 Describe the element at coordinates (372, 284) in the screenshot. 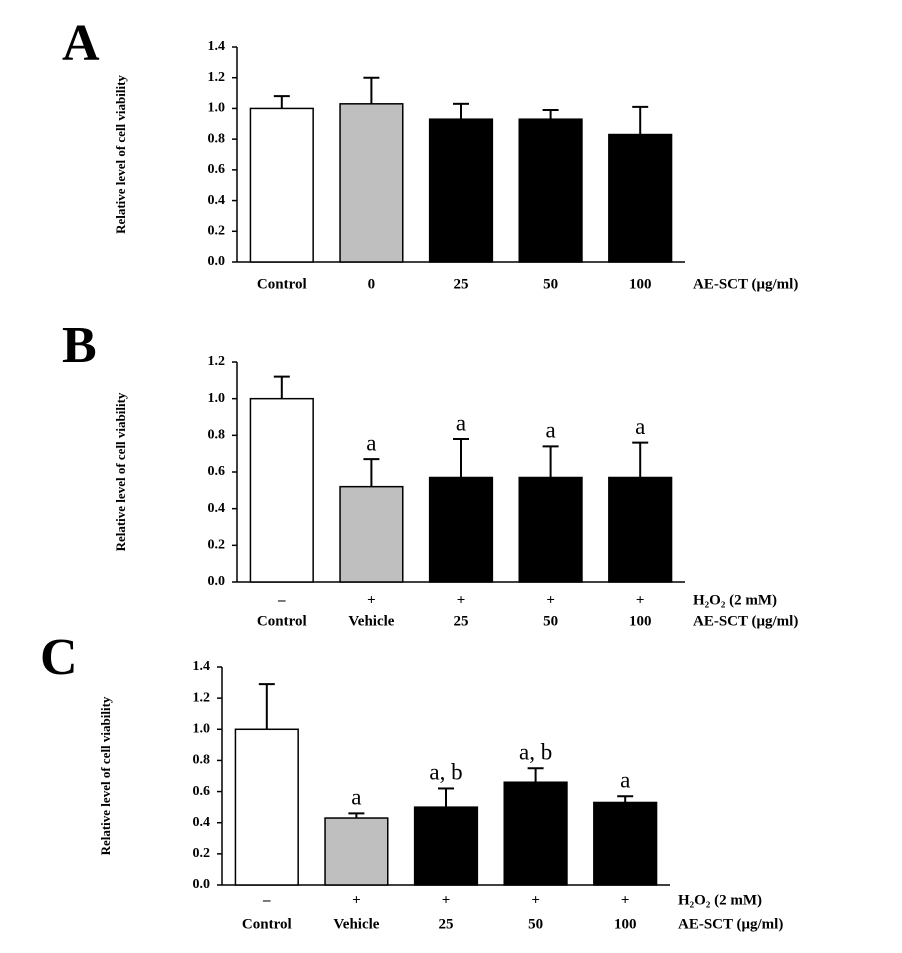

I see `x-tick-label: 0` at that location.